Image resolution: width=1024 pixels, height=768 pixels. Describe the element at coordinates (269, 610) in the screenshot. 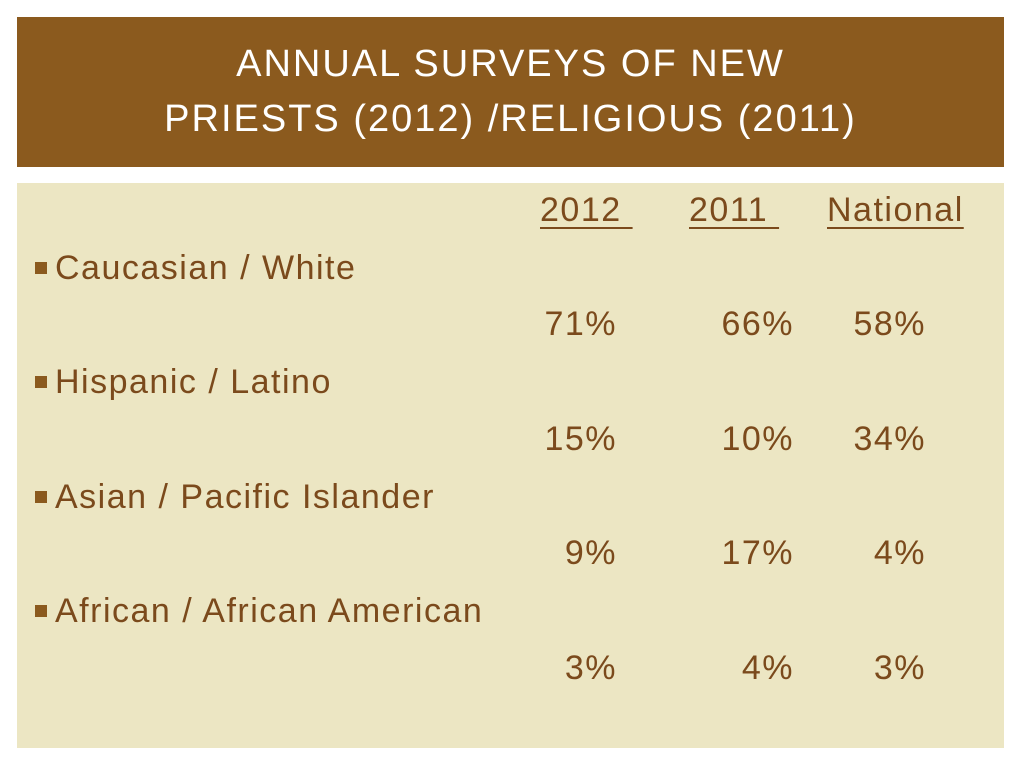

I see `category-label: African / African American` at that location.